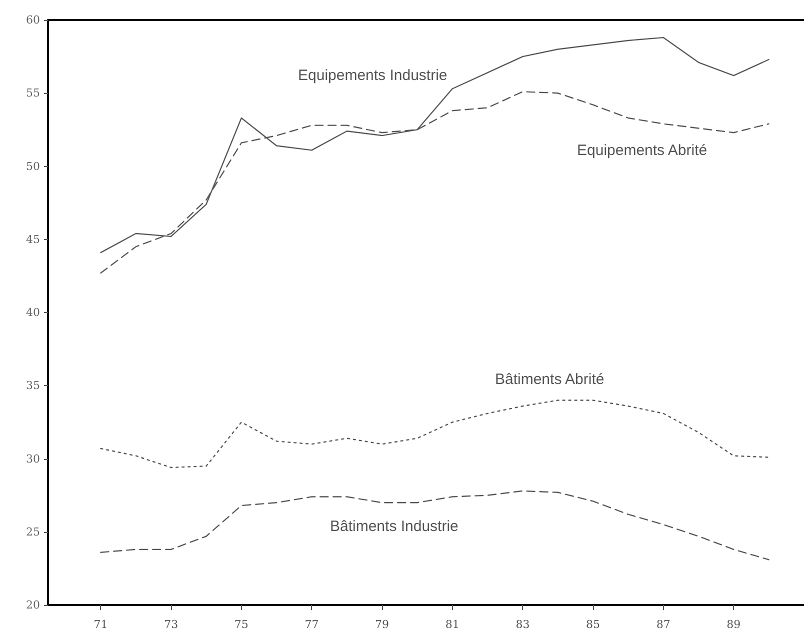  What do you see at coordinates (373, 75) in the screenshot?
I see `series-label: Equipements Industrie` at bounding box center [373, 75].